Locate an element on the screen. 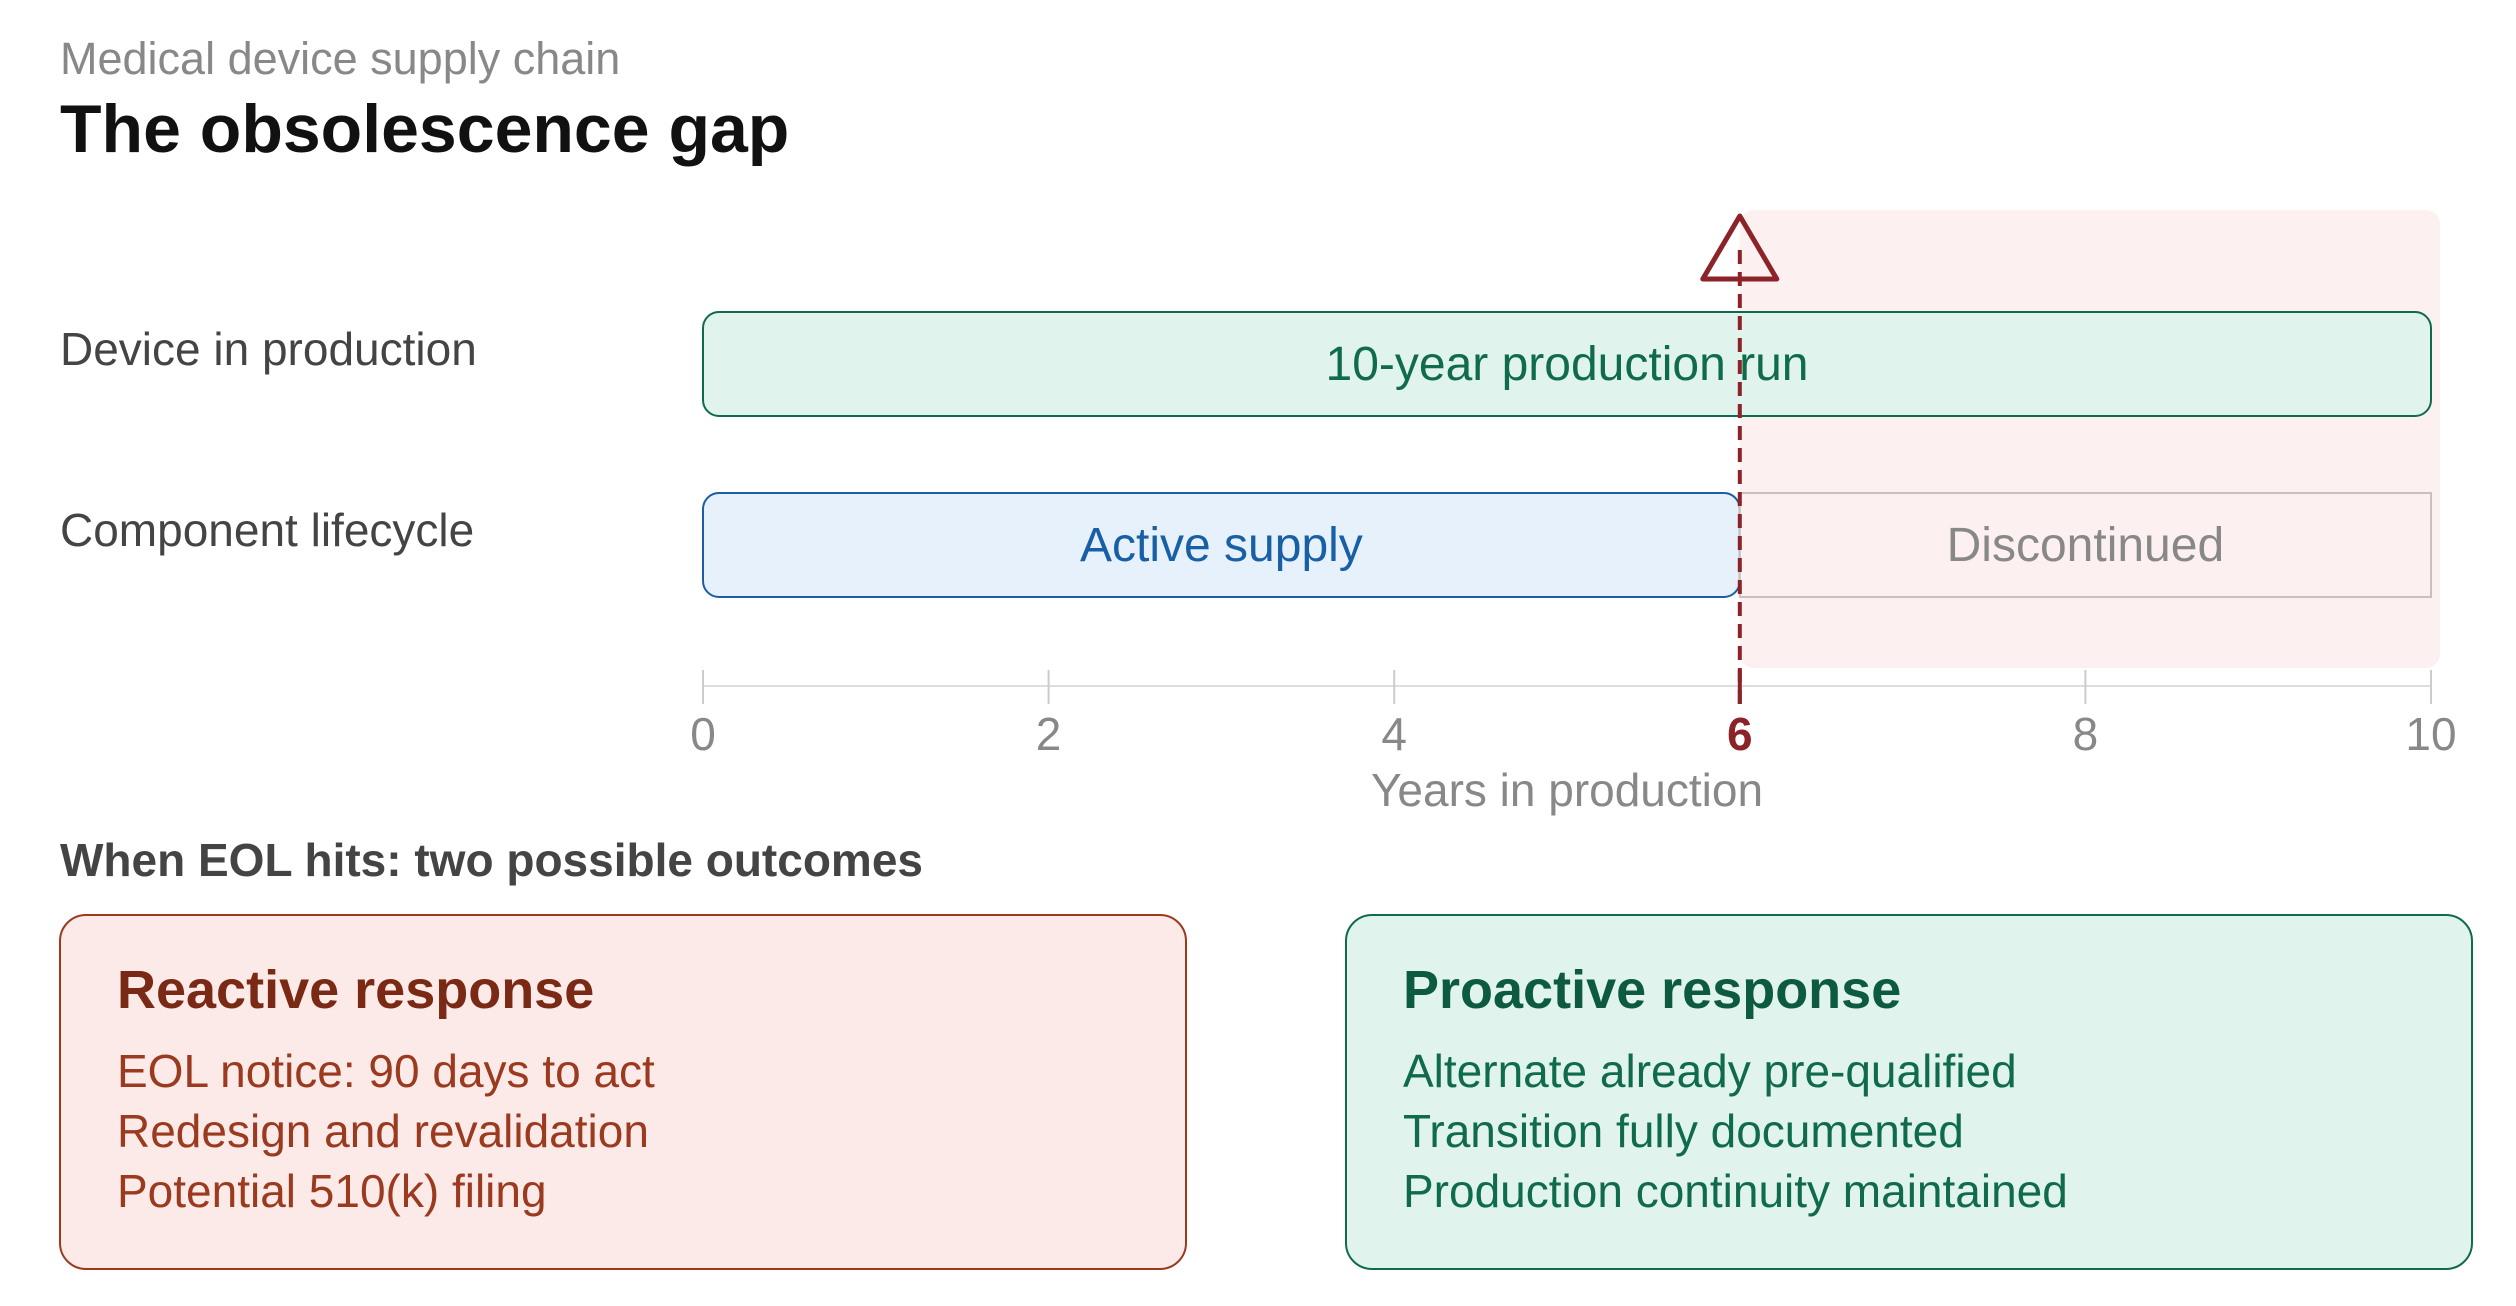 The height and width of the screenshot is (1306, 2516). reactive-item: EOL notice: 90 days to act is located at coordinates (386, 1071).